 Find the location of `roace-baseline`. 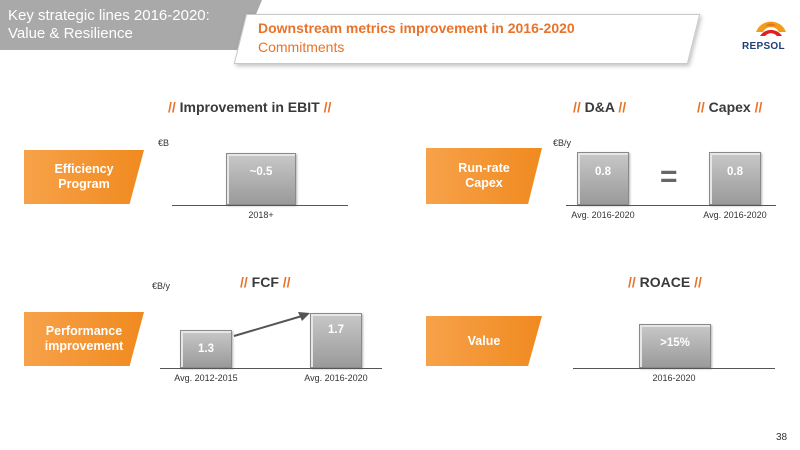

roace-baseline is located at coordinates (674, 368).